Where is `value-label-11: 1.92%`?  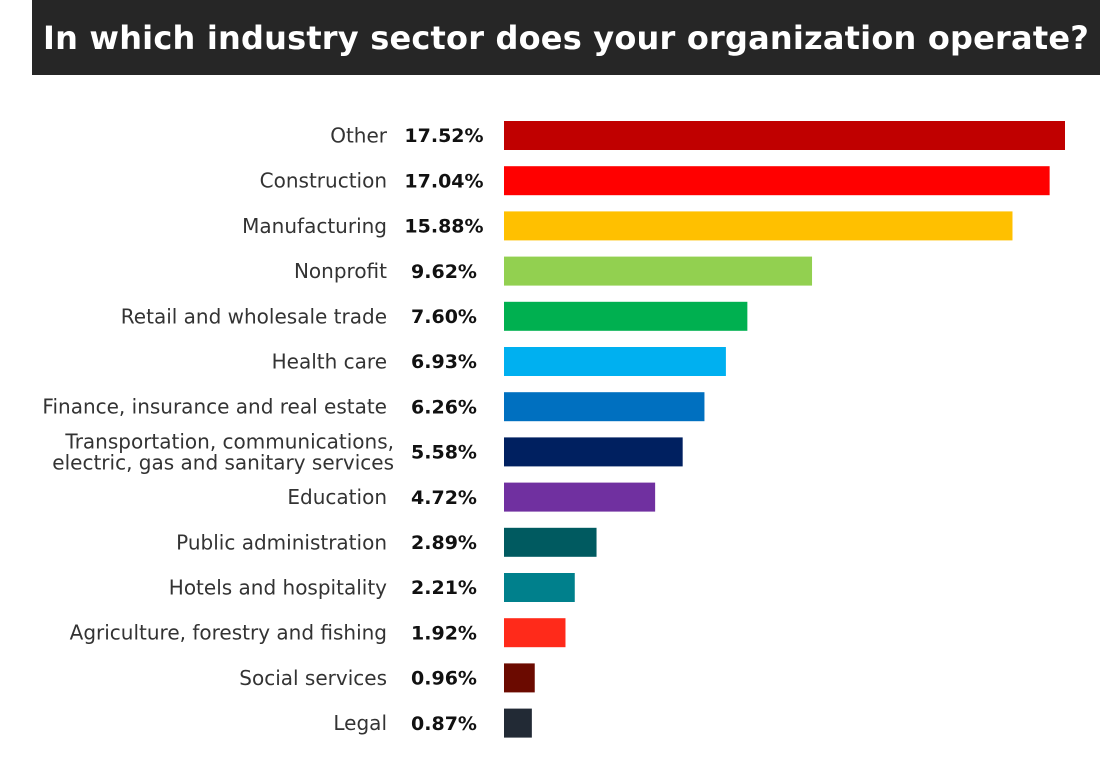 value-label-11: 1.92% is located at coordinates (444, 633).